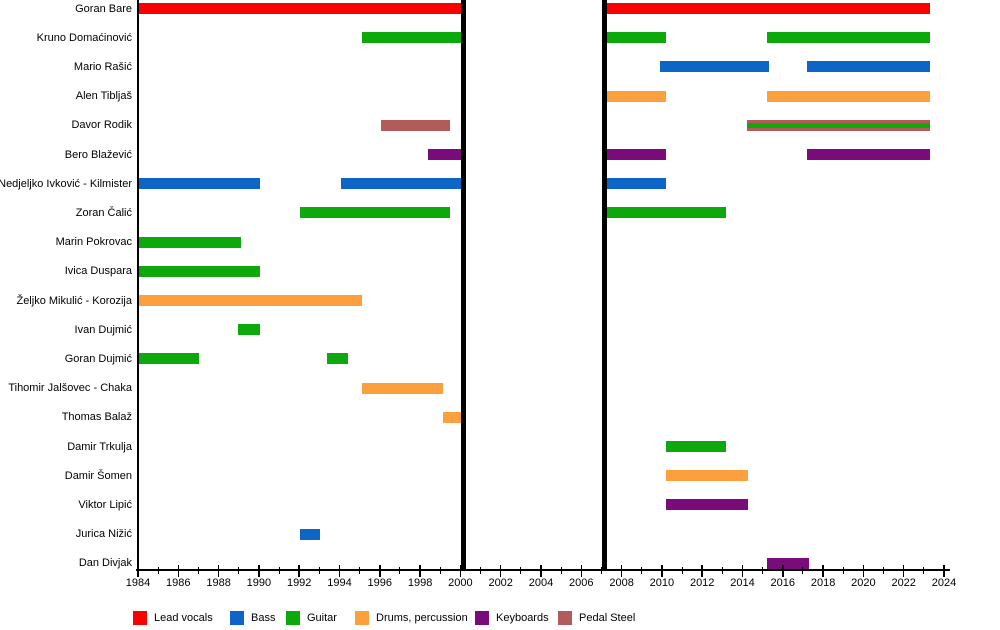 The image size is (1000, 630). What do you see at coordinates (299, 583) in the screenshot?
I see `axis-tick-label: 1992` at bounding box center [299, 583].